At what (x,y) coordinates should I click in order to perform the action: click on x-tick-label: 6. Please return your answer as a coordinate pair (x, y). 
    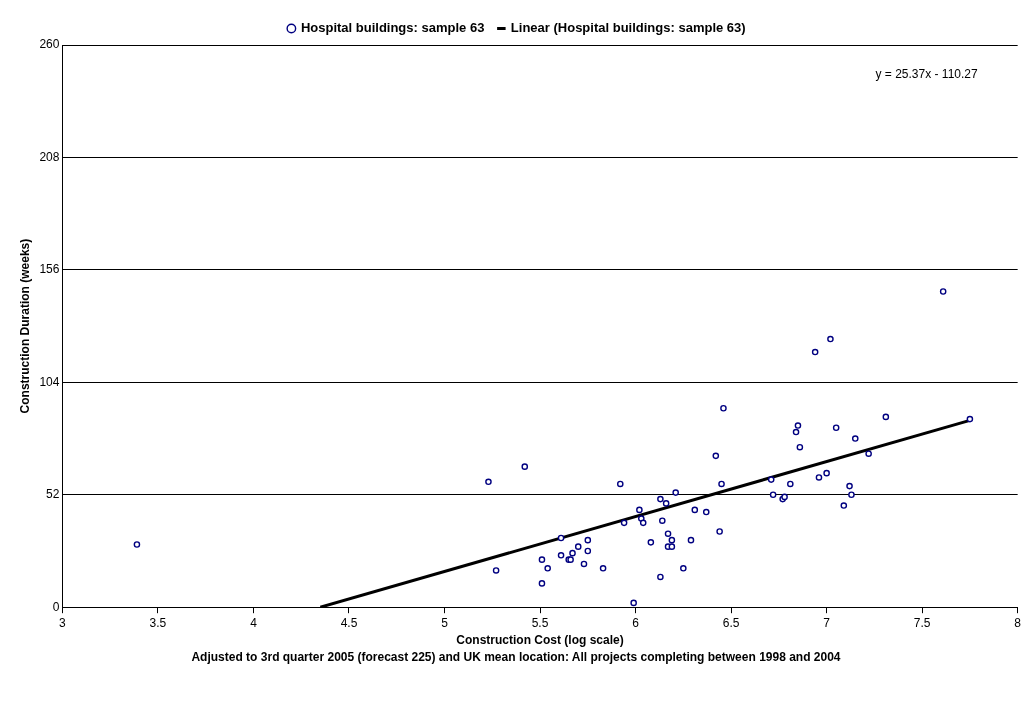
    Looking at the image, I should click on (636, 622).